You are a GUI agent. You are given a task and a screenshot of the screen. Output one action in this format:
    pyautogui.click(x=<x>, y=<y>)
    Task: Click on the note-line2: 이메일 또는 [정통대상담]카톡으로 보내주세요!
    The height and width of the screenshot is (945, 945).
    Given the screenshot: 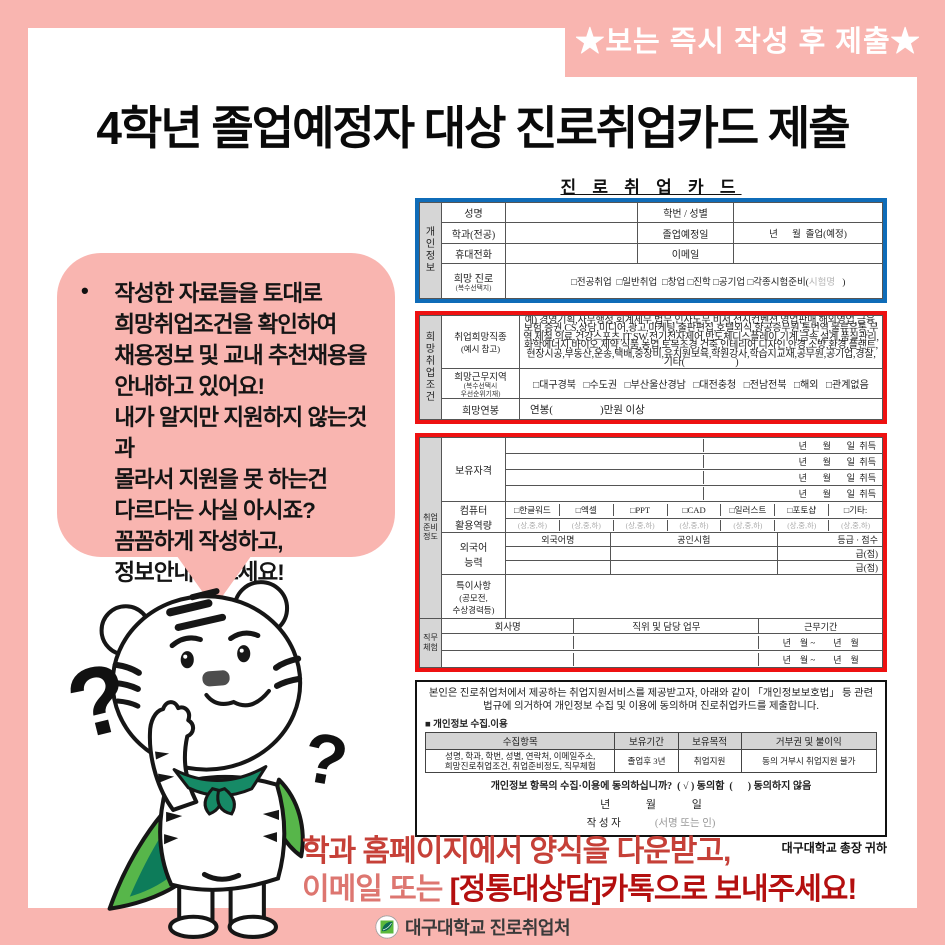 What is the action you would take?
    pyautogui.click(x=579, y=889)
    